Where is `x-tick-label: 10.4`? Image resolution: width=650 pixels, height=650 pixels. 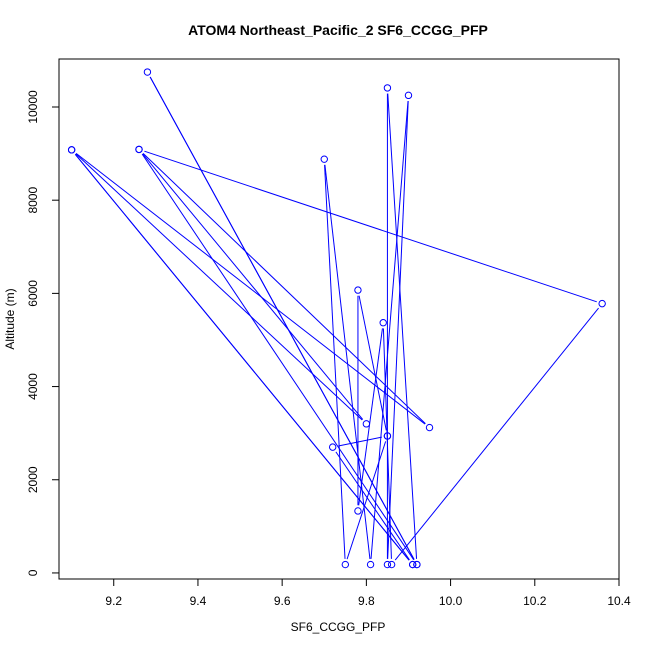
x-tick-label: 10.4 is located at coordinates (619, 601).